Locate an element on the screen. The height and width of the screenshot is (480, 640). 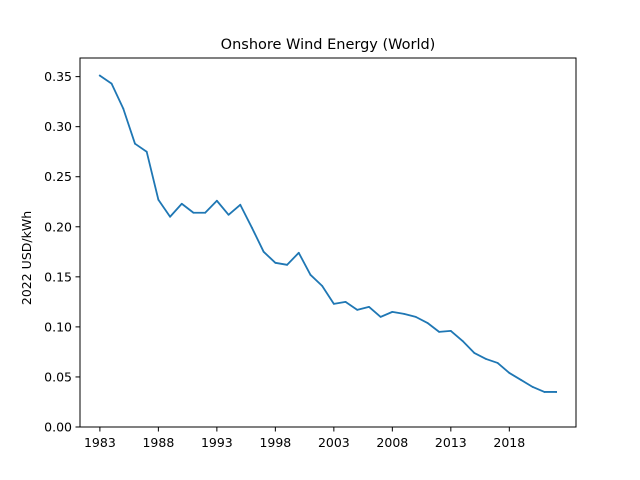
x-tick-label: 2018 is located at coordinates (509, 442).